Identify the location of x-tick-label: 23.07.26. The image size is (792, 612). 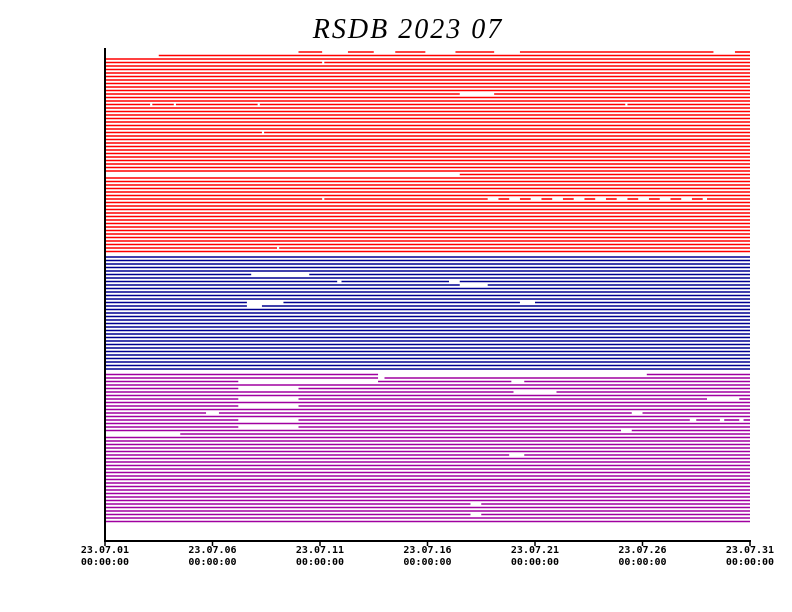
(642, 550).